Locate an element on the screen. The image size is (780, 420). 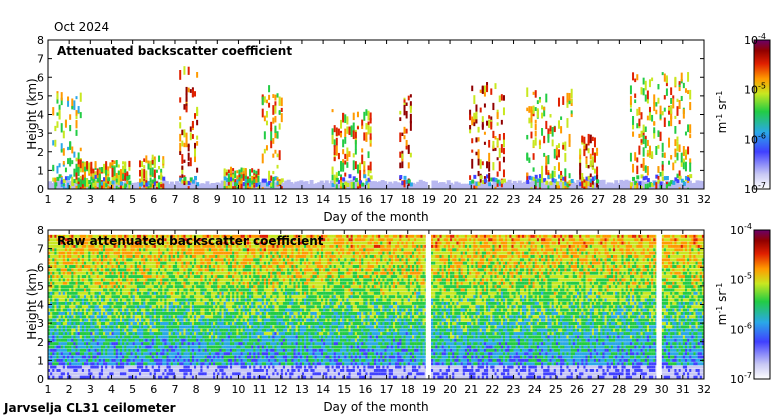
x-axis-label: Day of the month is located at coordinates (375, 217).